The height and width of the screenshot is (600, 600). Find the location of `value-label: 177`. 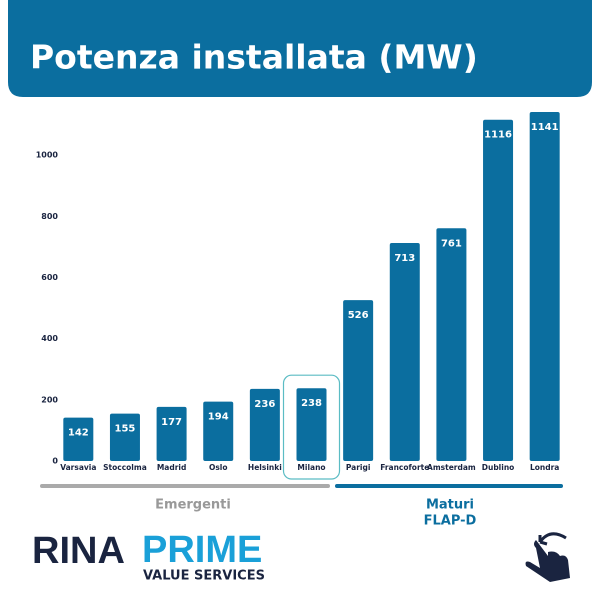

value-label: 177 is located at coordinates (171, 422).